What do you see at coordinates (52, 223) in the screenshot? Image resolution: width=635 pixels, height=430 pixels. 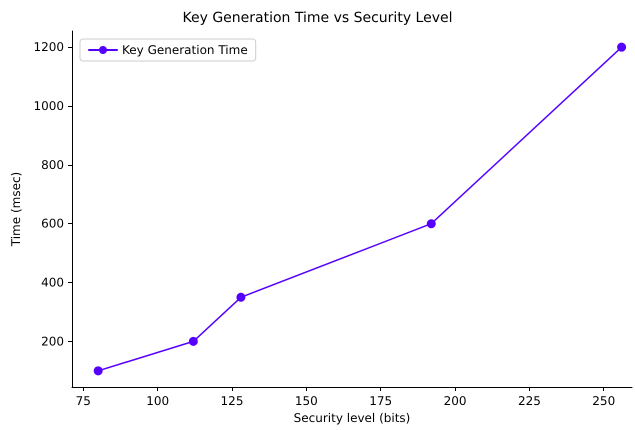 I see `y-tick-label: 600` at bounding box center [52, 223].